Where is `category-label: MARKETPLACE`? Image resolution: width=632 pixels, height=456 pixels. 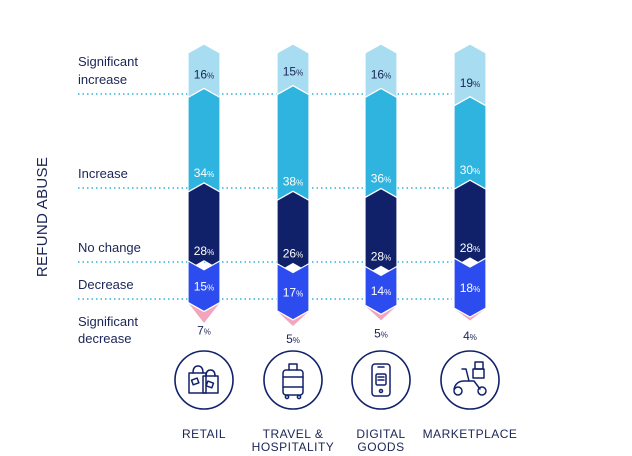 category-label: MARKETPLACE is located at coordinates (470, 434).